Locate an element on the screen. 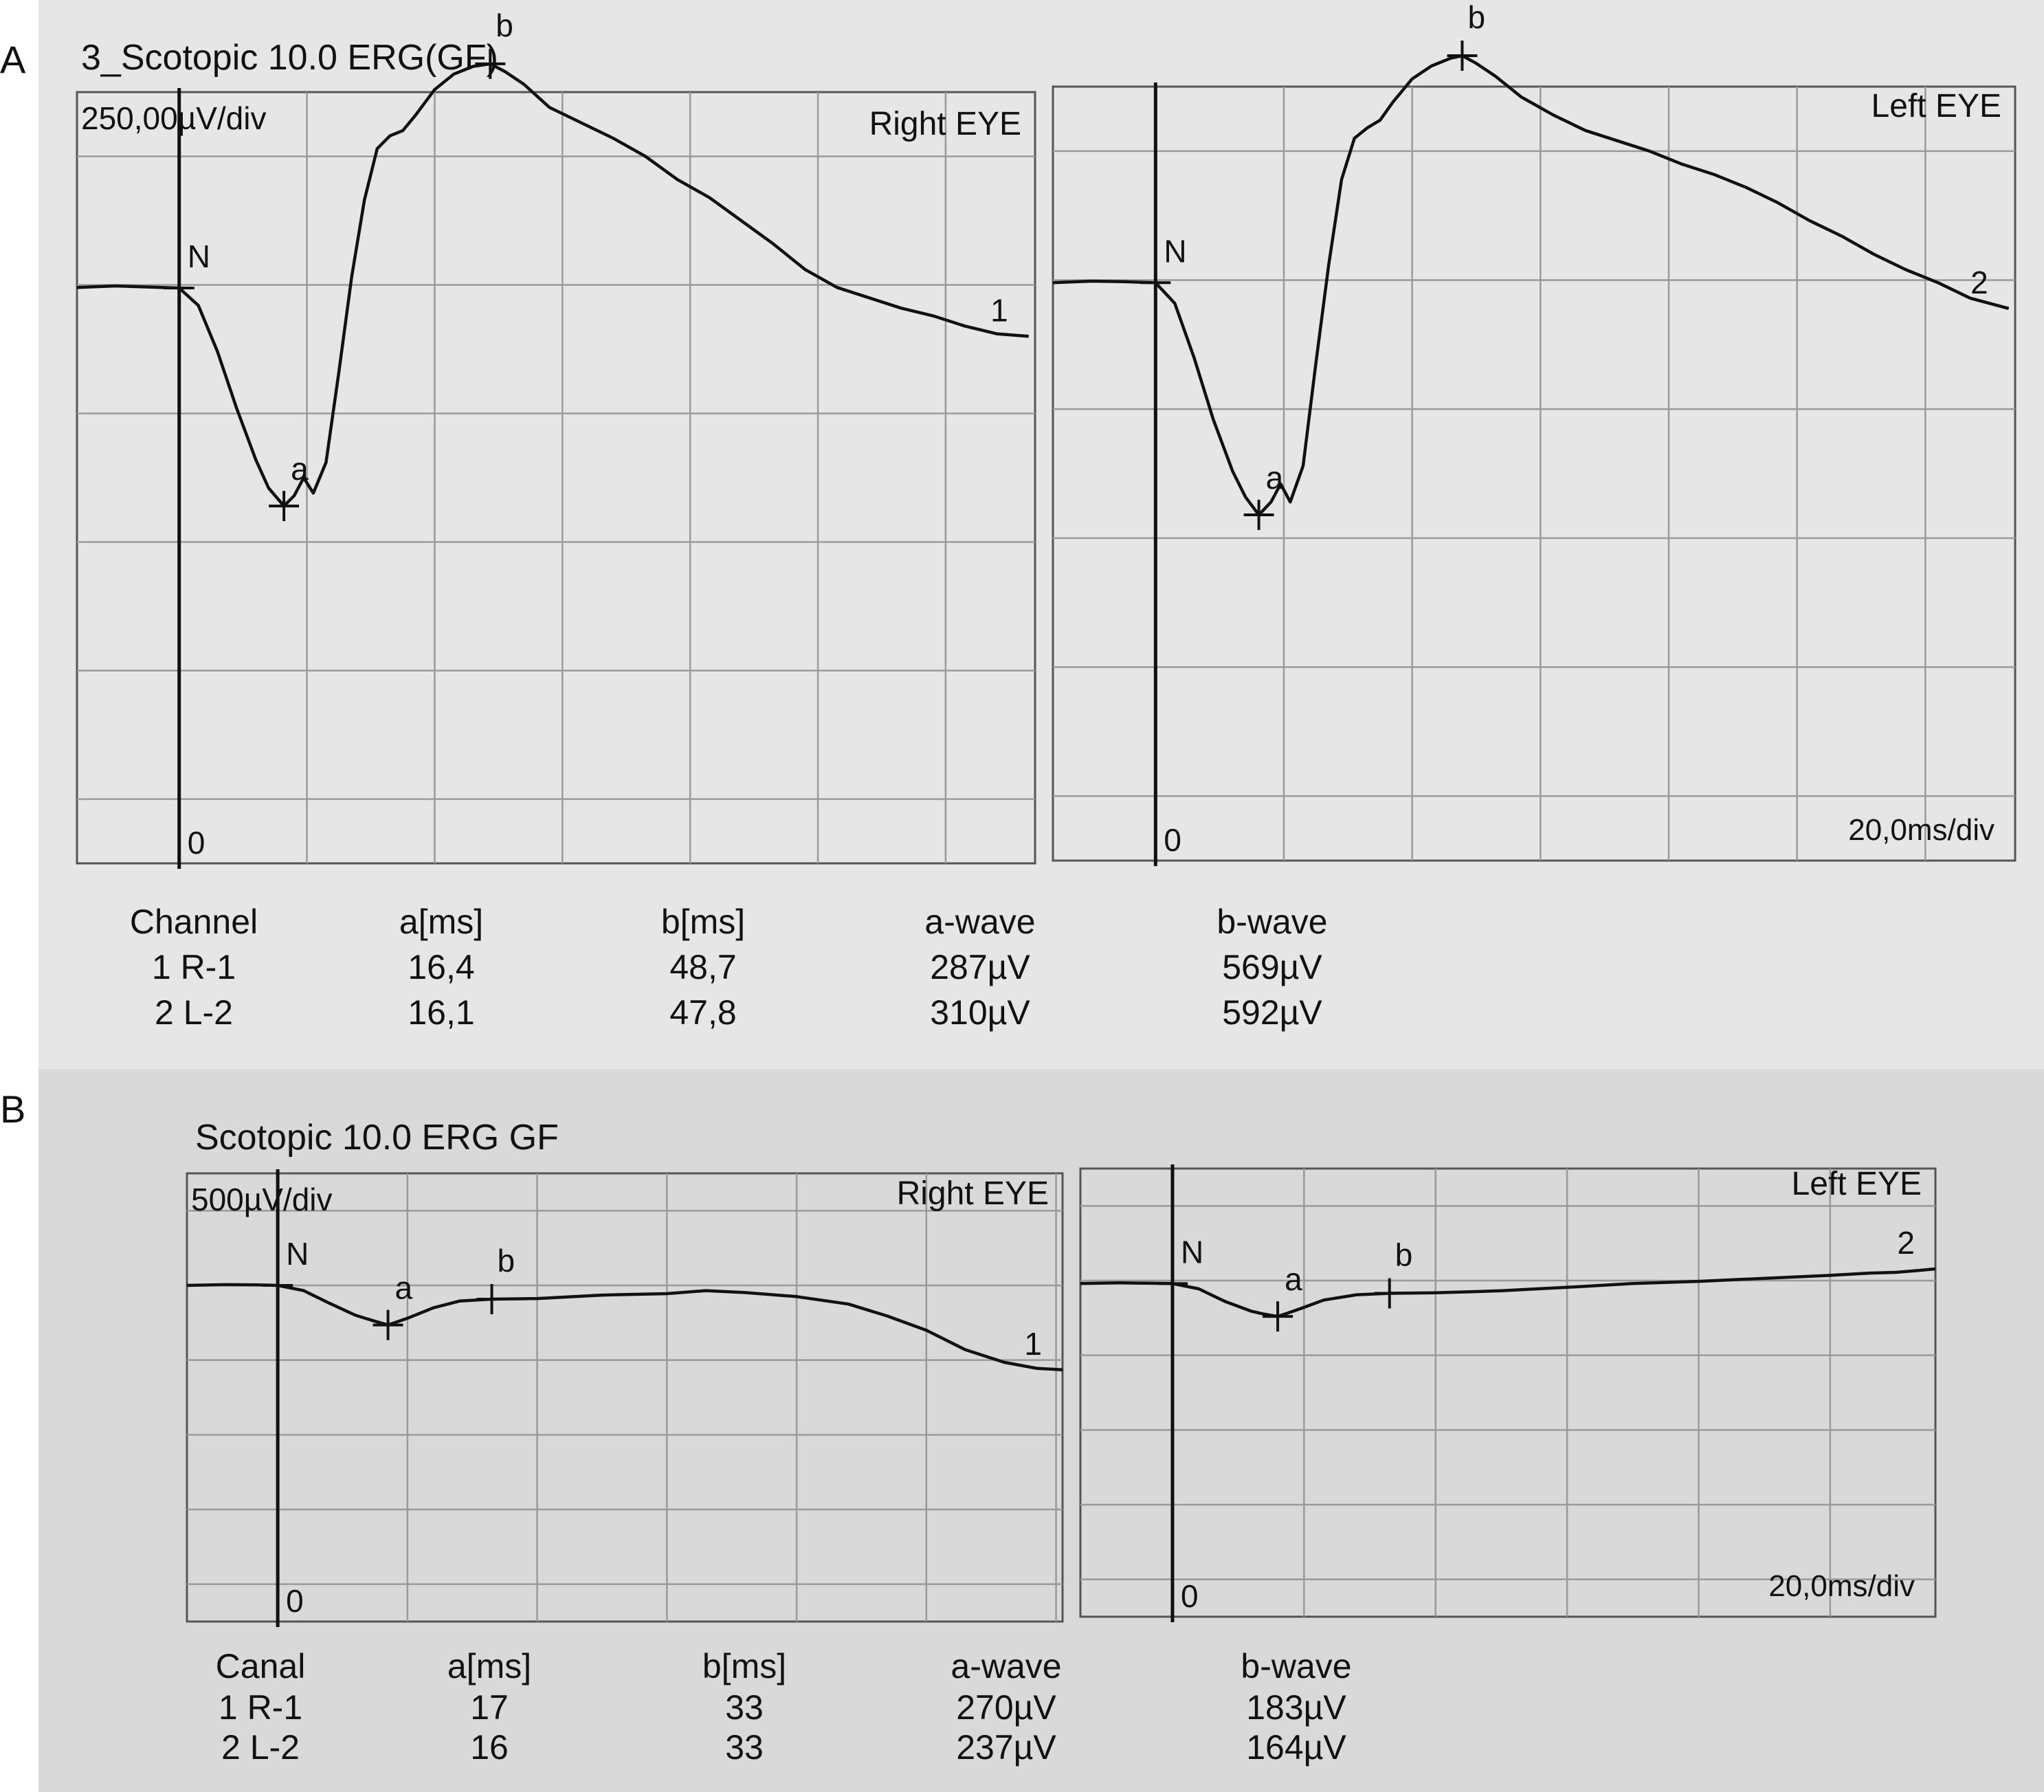  erg-plot-3: Na b 1 0 Right EYE 500µV/div is located at coordinates (625, 1398).